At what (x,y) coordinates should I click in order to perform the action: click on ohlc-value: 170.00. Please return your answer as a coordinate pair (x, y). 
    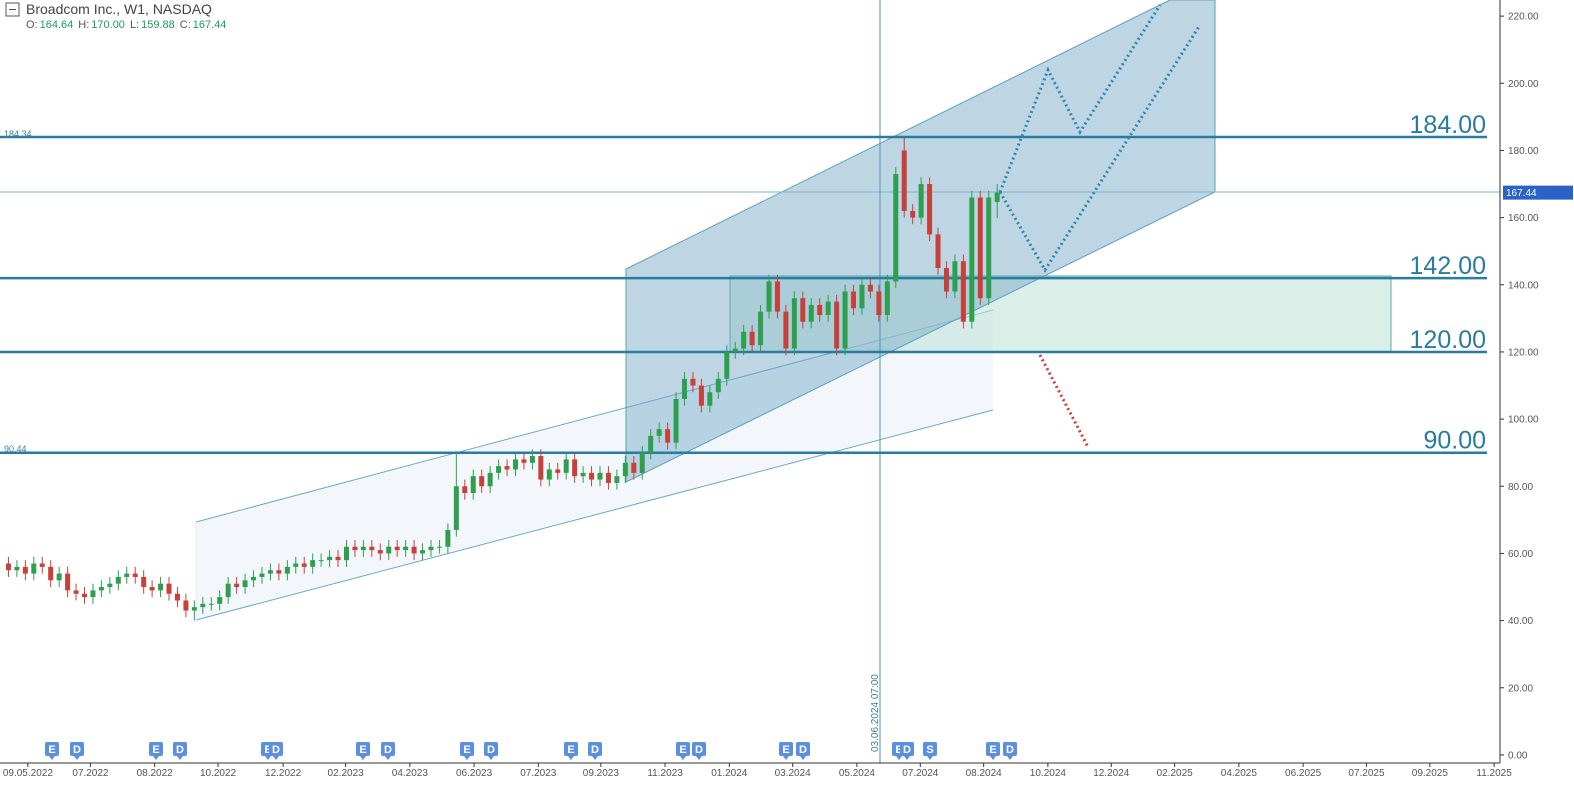
    Looking at the image, I should click on (108, 25).